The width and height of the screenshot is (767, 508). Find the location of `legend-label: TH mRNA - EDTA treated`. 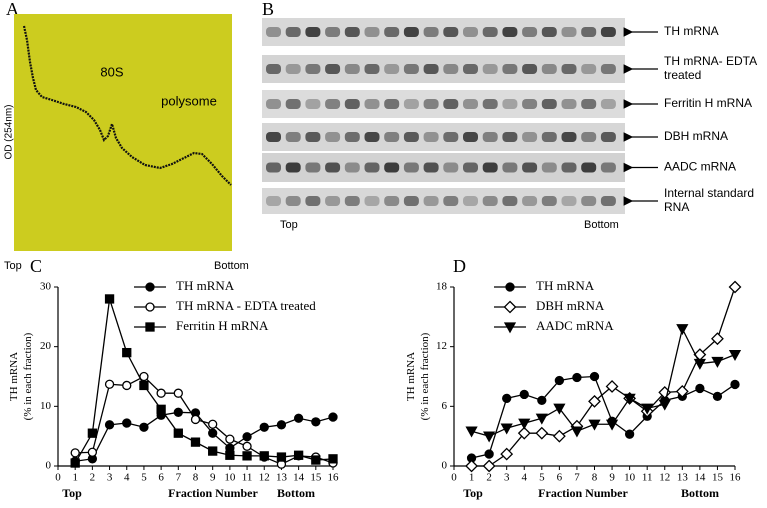

legend-label: TH mRNA - EDTA treated is located at coordinates (246, 305).